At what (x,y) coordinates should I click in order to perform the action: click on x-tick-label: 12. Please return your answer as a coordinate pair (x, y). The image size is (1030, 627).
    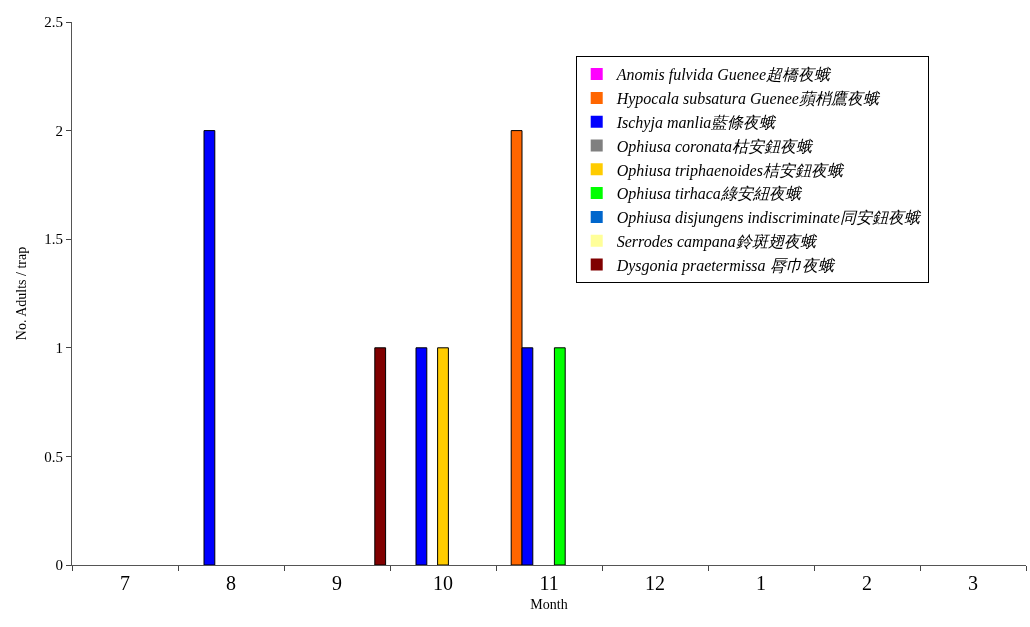
    Looking at the image, I should click on (655, 583).